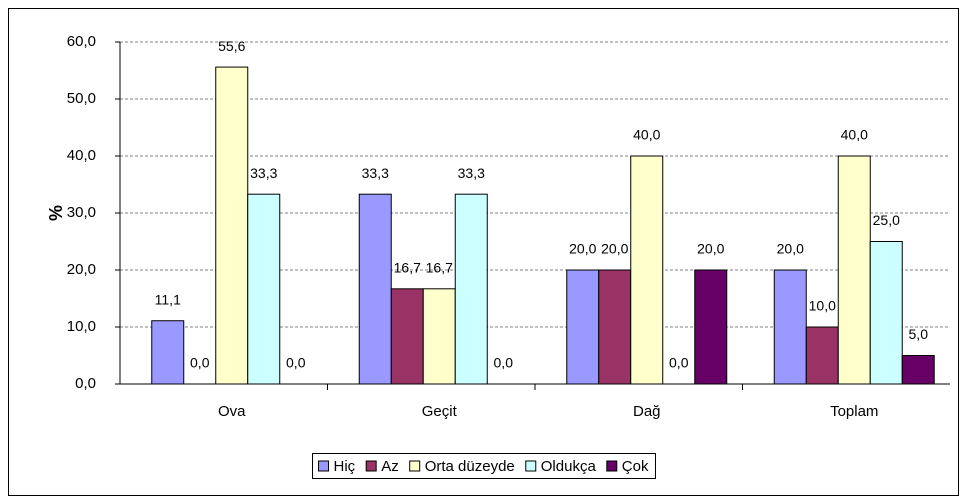  I want to click on legend-label: Hiç, so click(345, 466).